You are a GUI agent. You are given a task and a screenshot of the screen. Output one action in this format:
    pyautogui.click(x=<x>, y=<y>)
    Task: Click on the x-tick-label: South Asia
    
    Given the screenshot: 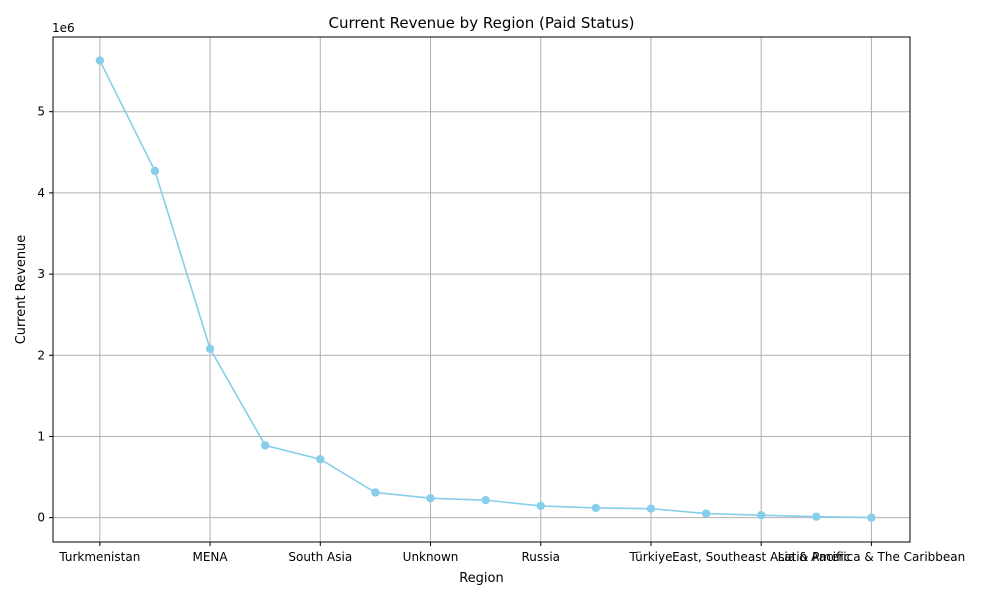 What is the action you would take?
    pyautogui.click(x=320, y=557)
    